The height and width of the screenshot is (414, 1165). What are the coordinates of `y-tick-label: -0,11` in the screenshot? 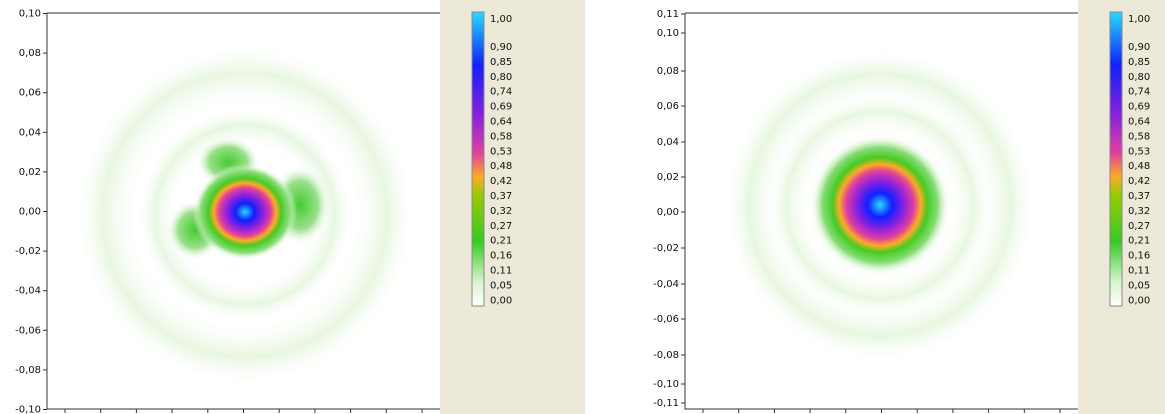 It's located at (666, 403).